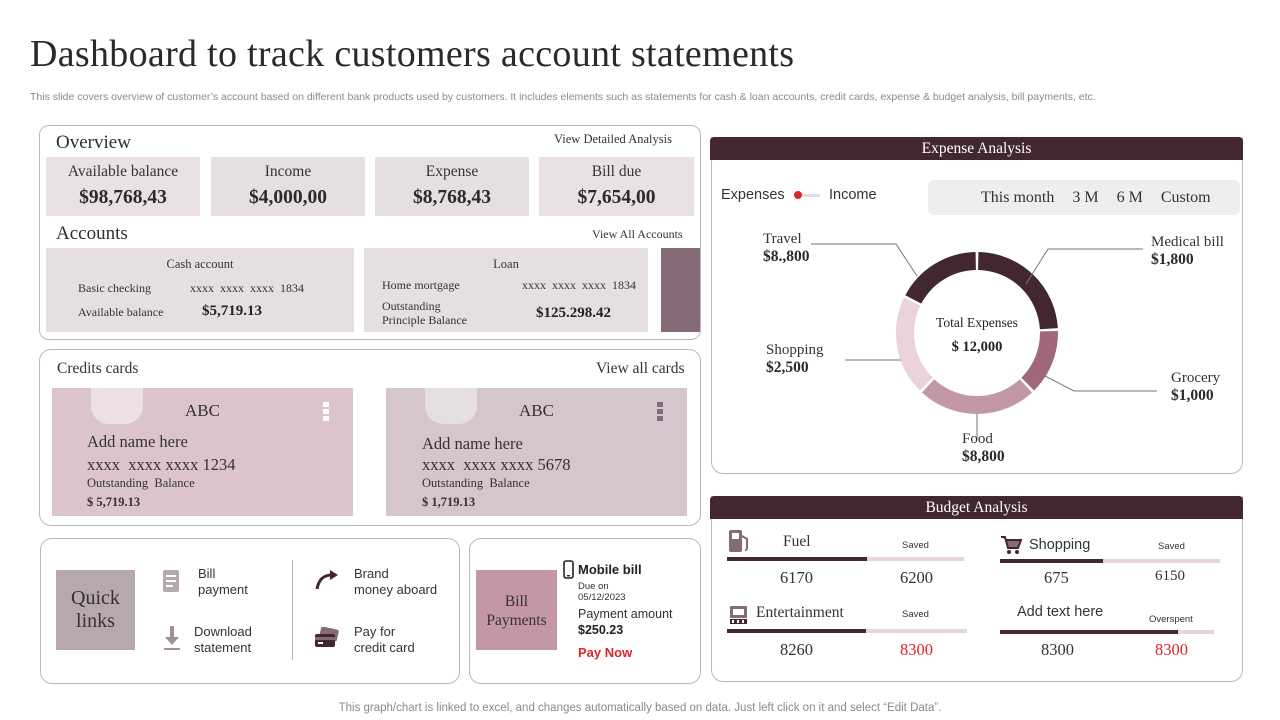 Image resolution: width=1280 pixels, height=720 pixels. What do you see at coordinates (787, 367) in the screenshot?
I see `callout-shopping-value: $2,500` at bounding box center [787, 367].